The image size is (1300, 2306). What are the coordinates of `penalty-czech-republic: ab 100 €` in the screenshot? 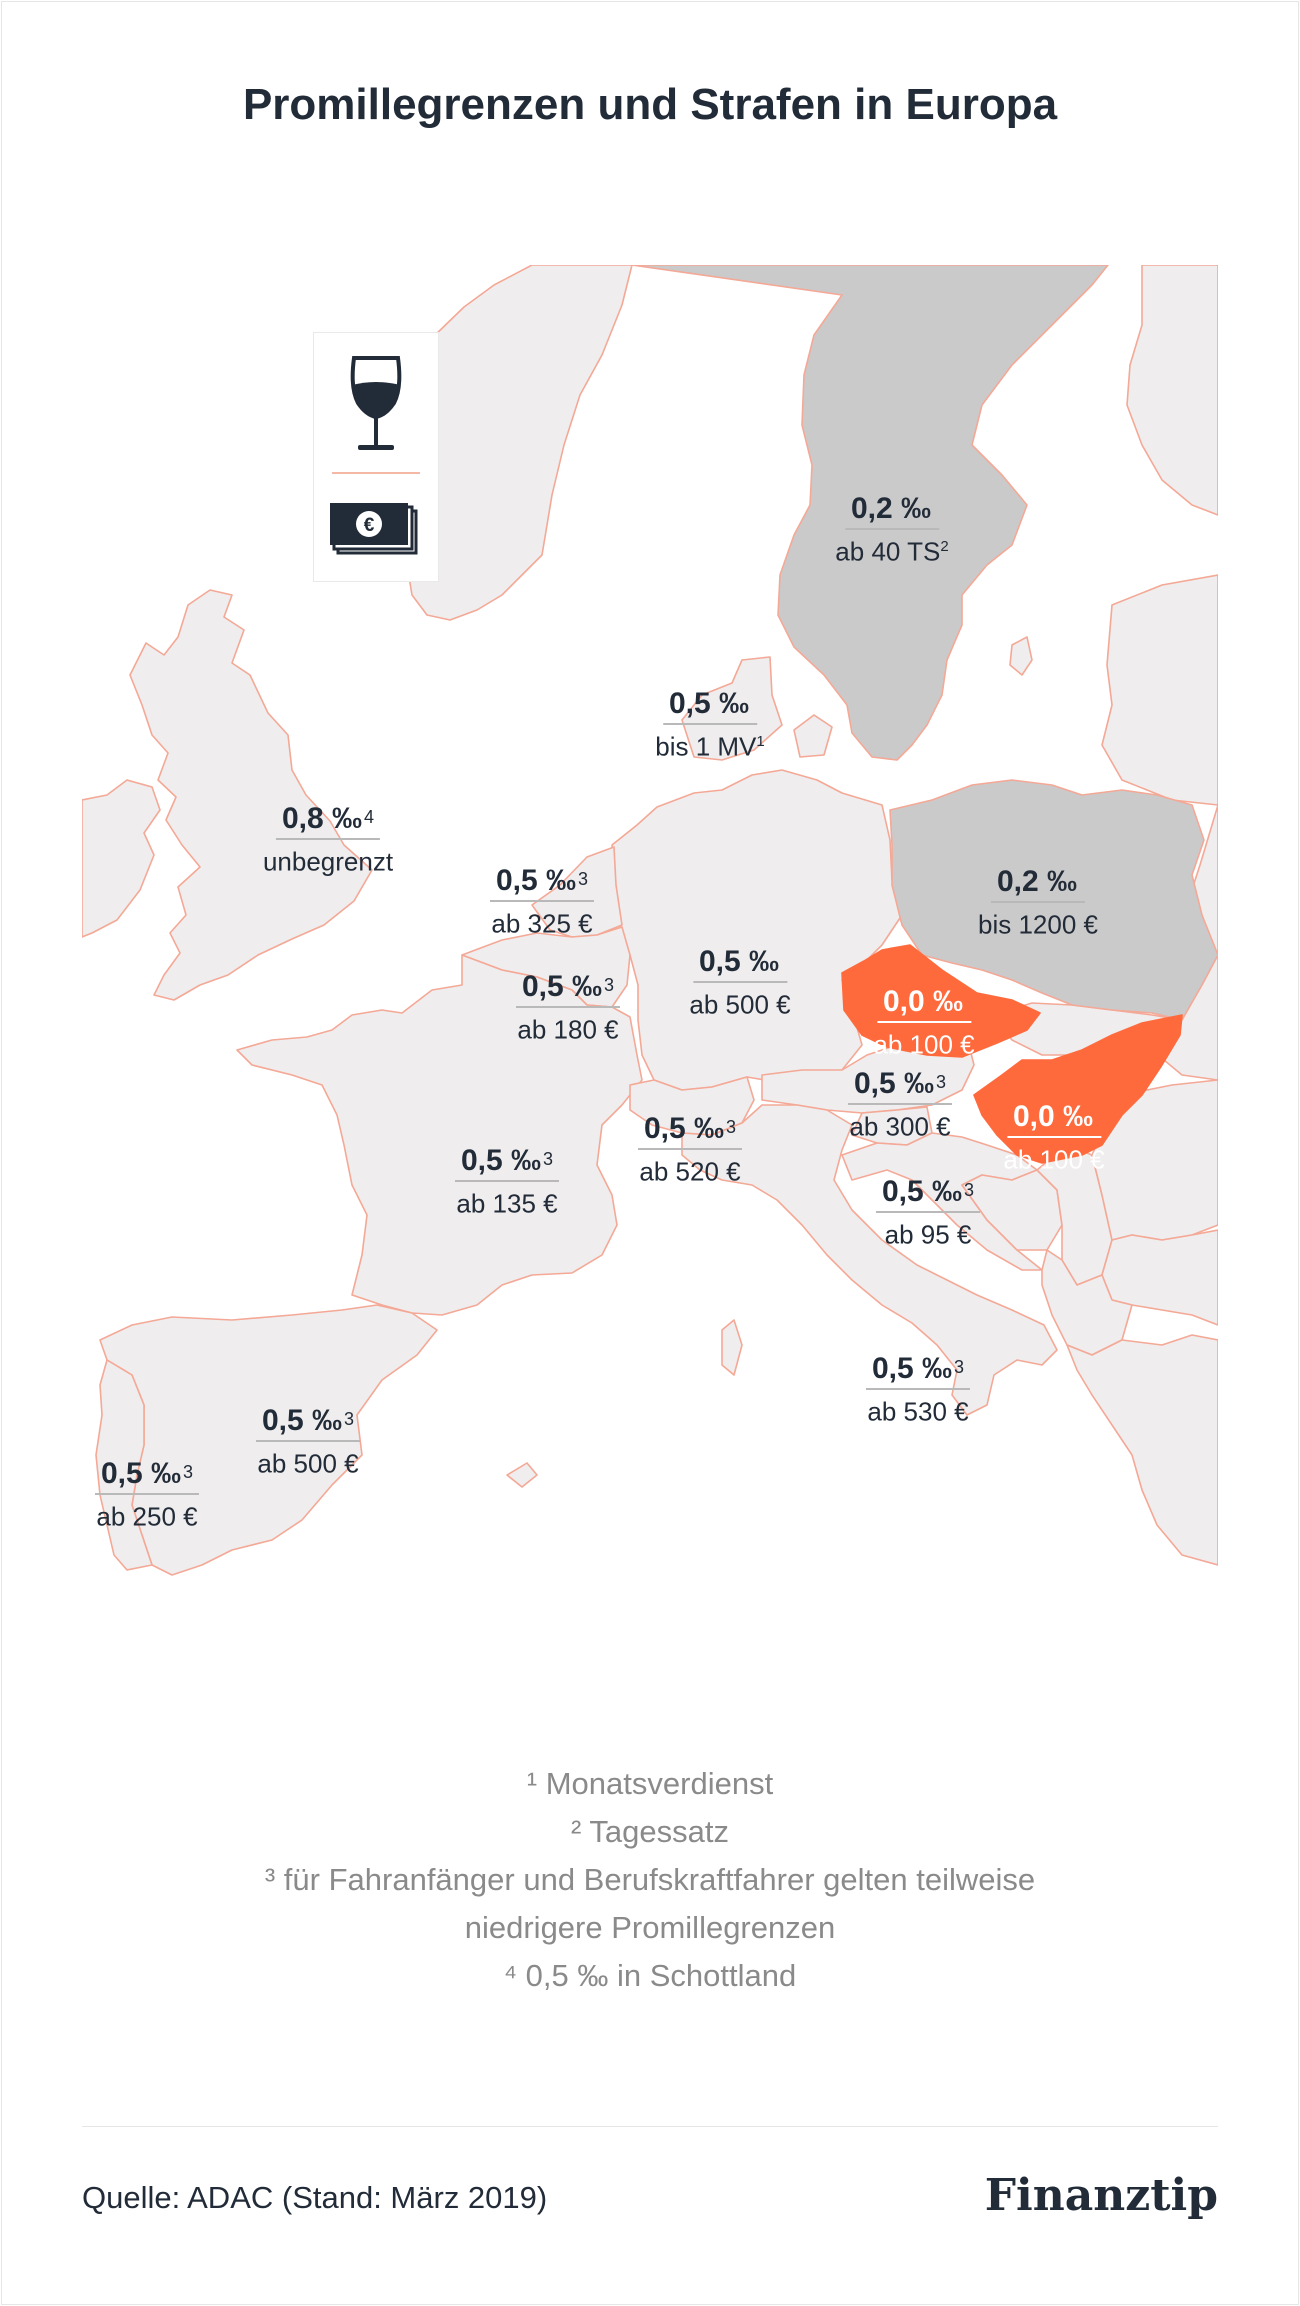 It's located at (924, 1044).